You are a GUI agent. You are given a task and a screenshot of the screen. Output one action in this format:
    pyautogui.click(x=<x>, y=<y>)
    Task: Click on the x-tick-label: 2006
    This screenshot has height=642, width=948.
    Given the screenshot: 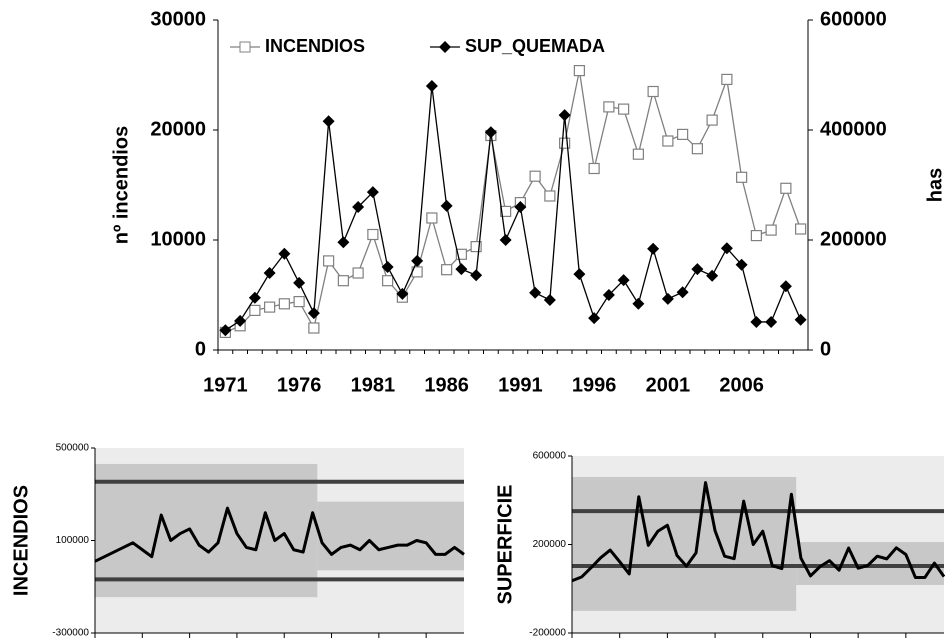 What is the action you would take?
    pyautogui.click(x=741, y=385)
    